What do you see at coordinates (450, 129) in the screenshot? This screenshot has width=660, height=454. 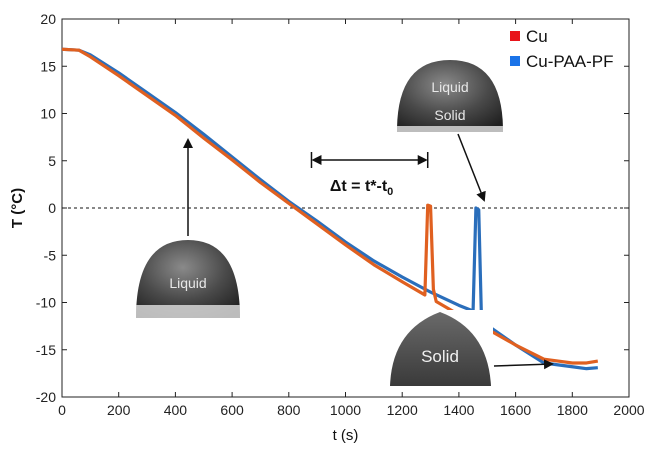 I see `mixed-drop-base` at bounding box center [450, 129].